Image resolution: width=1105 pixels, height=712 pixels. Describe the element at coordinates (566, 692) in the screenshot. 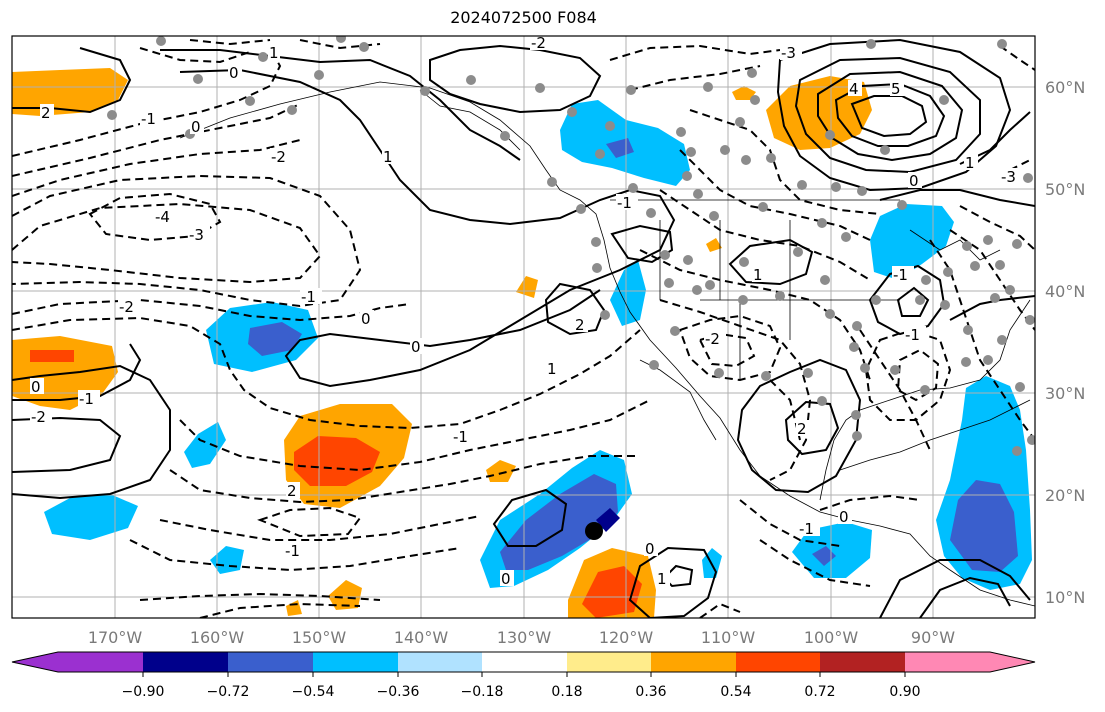

I see `colorbar-tick-label: 0.18` at that location.